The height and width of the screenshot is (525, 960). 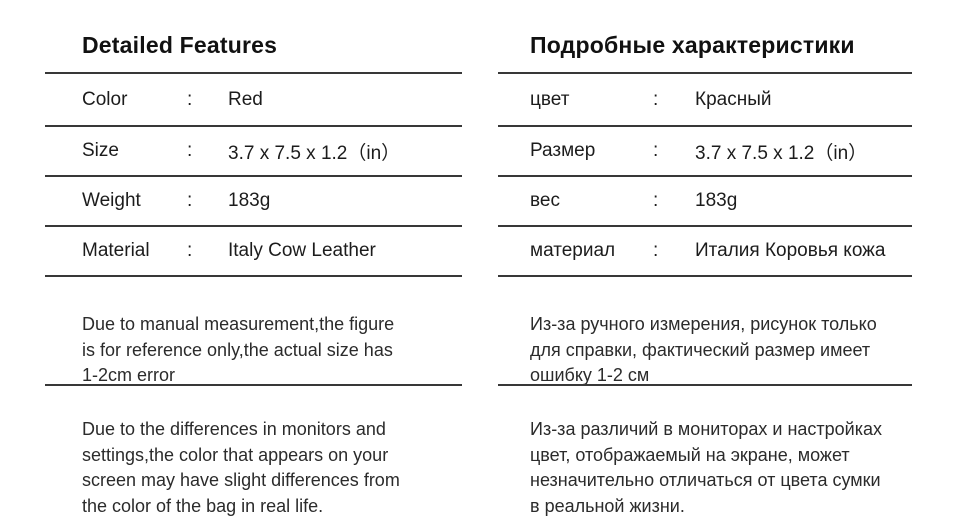 What do you see at coordinates (105, 99) in the screenshot?
I see `spec-label: Color` at bounding box center [105, 99].